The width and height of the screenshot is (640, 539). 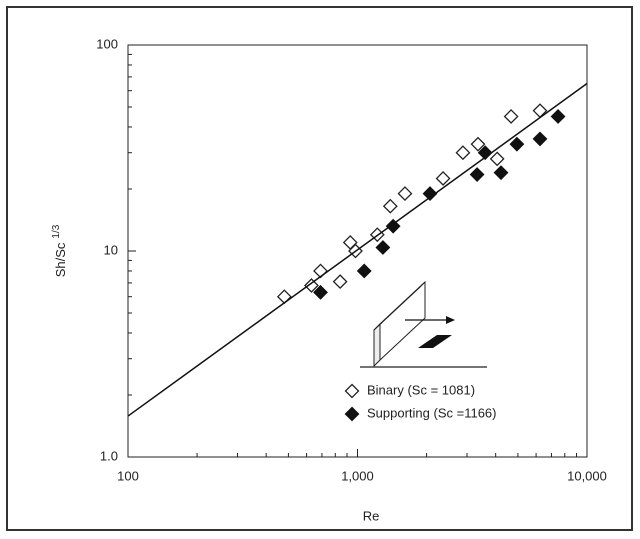 I want to click on inset-diagram, so click(x=423, y=324).